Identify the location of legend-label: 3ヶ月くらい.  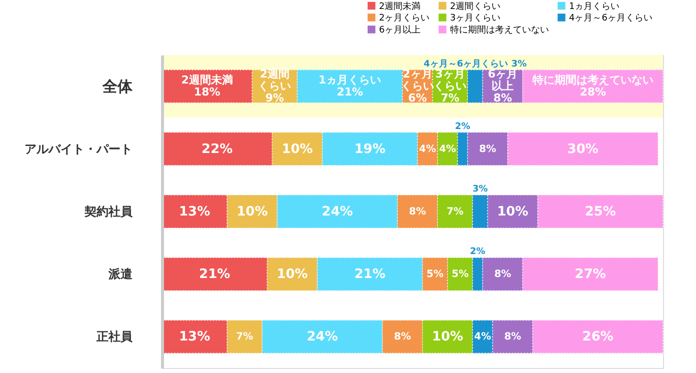
(475, 19).